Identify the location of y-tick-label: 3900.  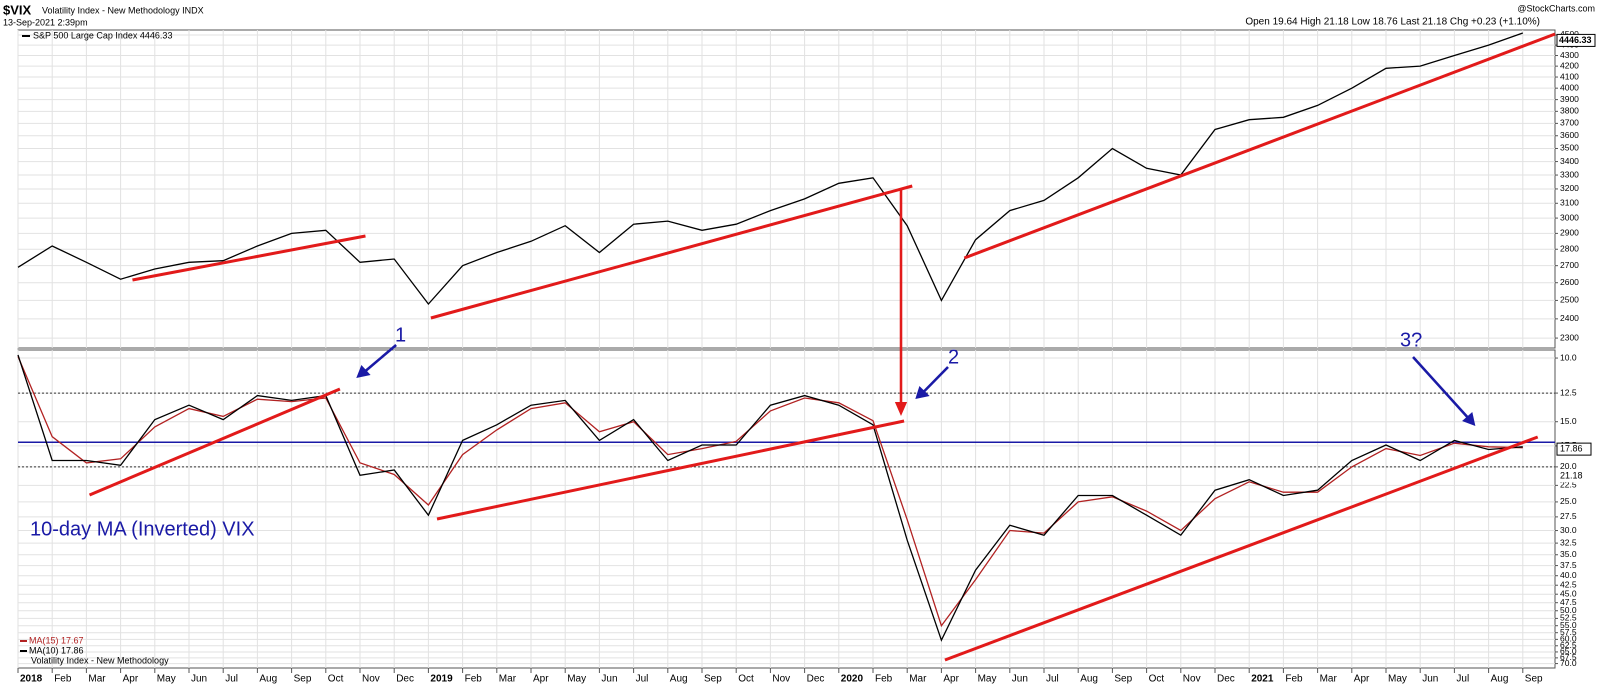
(1569, 99).